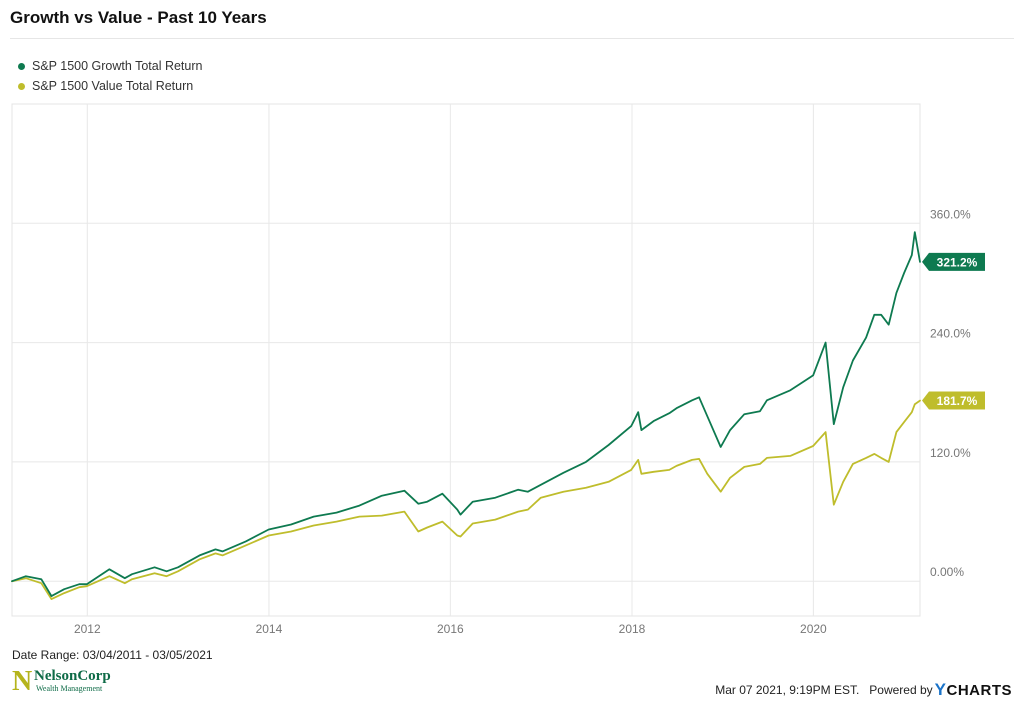  Describe the element at coordinates (947, 572) in the screenshot. I see `y-tick-label-0: 0.00%` at that location.